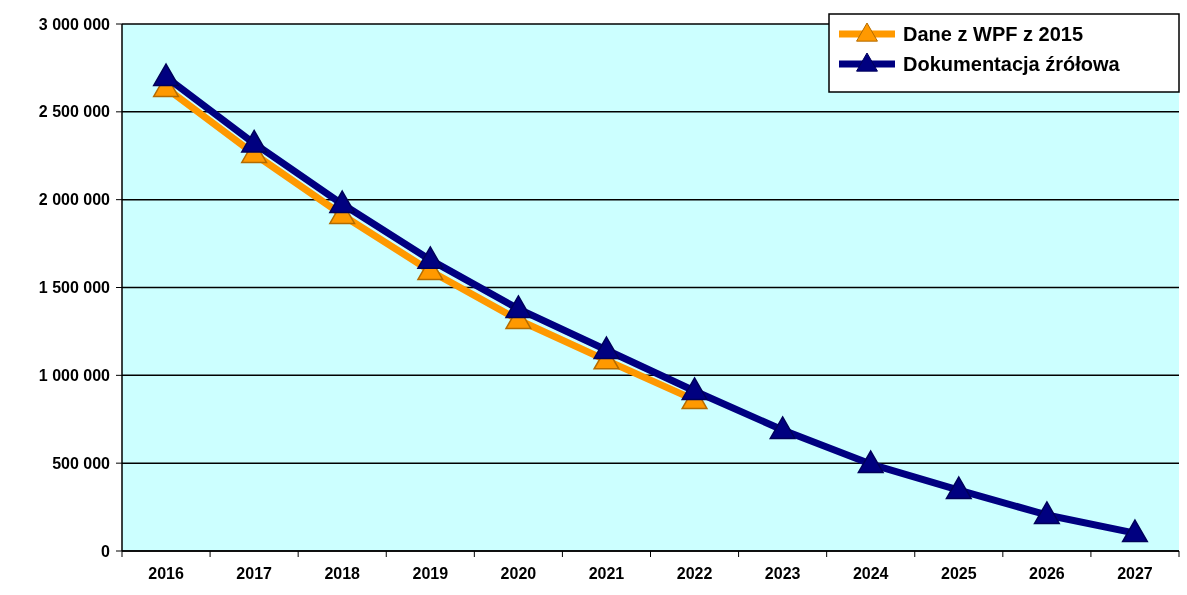 The image size is (1187, 595). I want to click on x-tick-label: 2026, so click(1047, 573).